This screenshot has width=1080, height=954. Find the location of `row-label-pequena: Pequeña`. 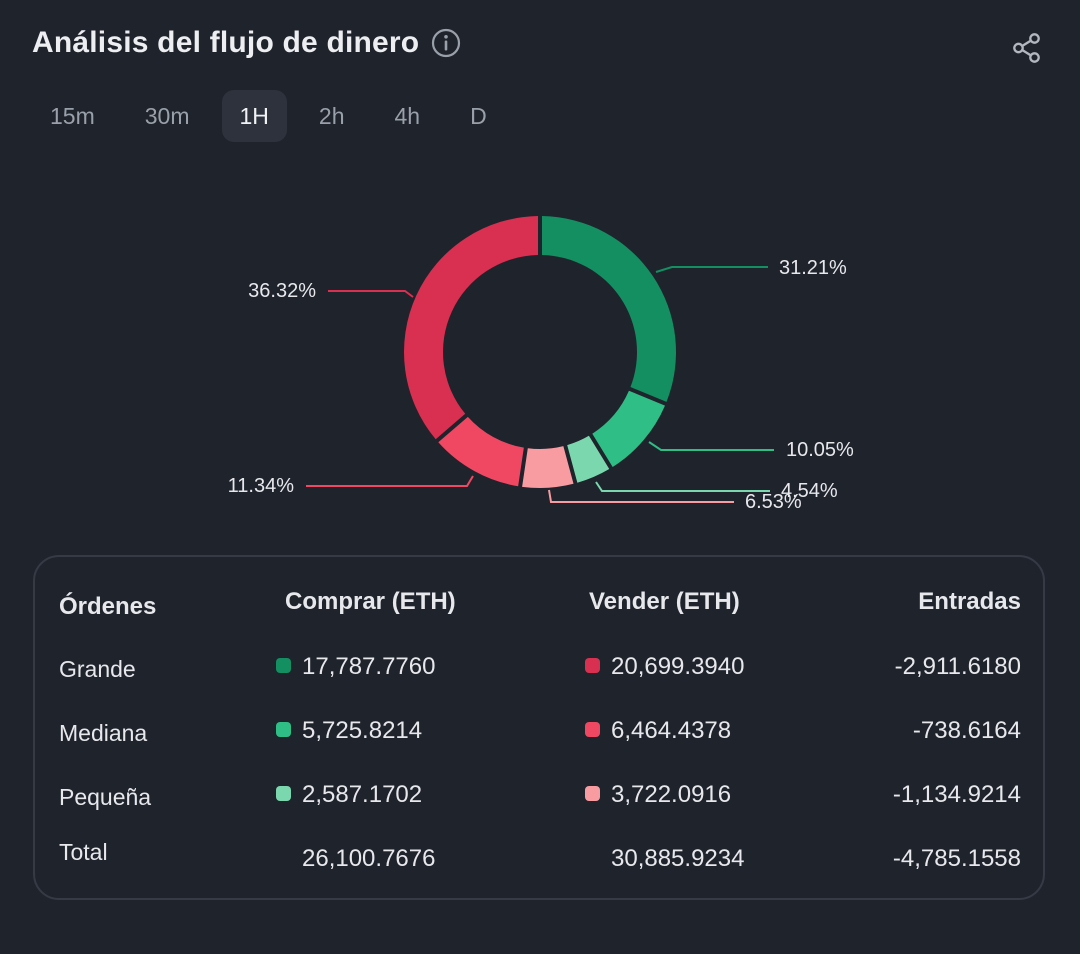

row-label-pequena: Pequeña is located at coordinates (105, 797).